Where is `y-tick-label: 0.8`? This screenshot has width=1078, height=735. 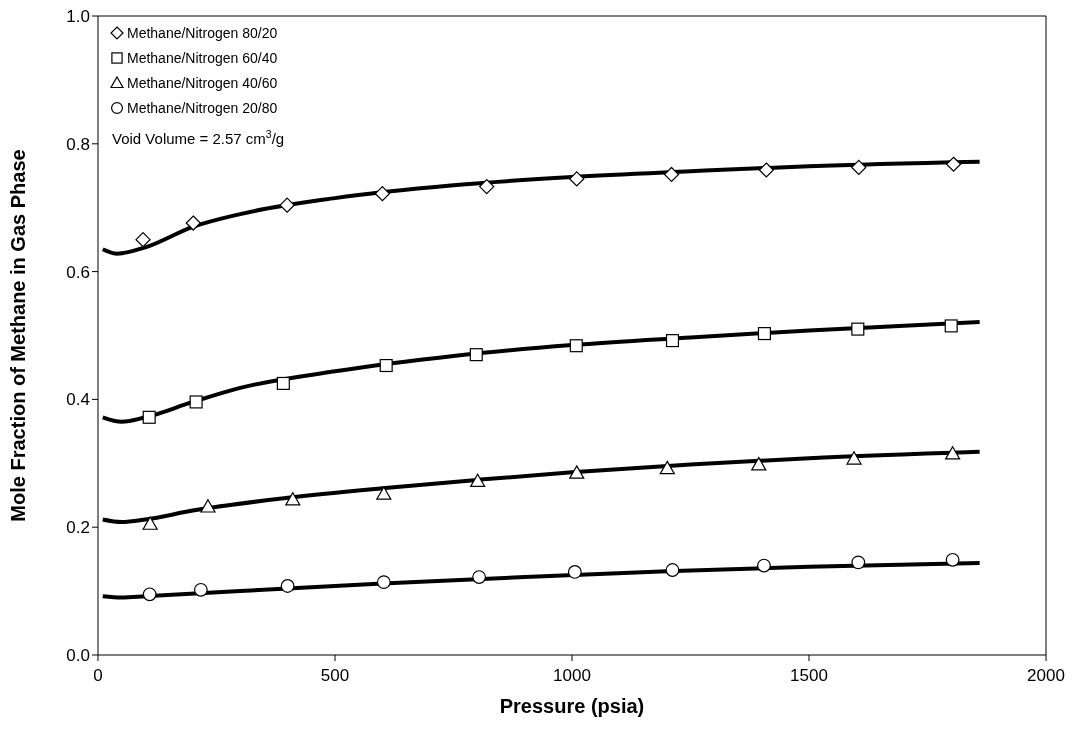
y-tick-label: 0.8 is located at coordinates (78, 144).